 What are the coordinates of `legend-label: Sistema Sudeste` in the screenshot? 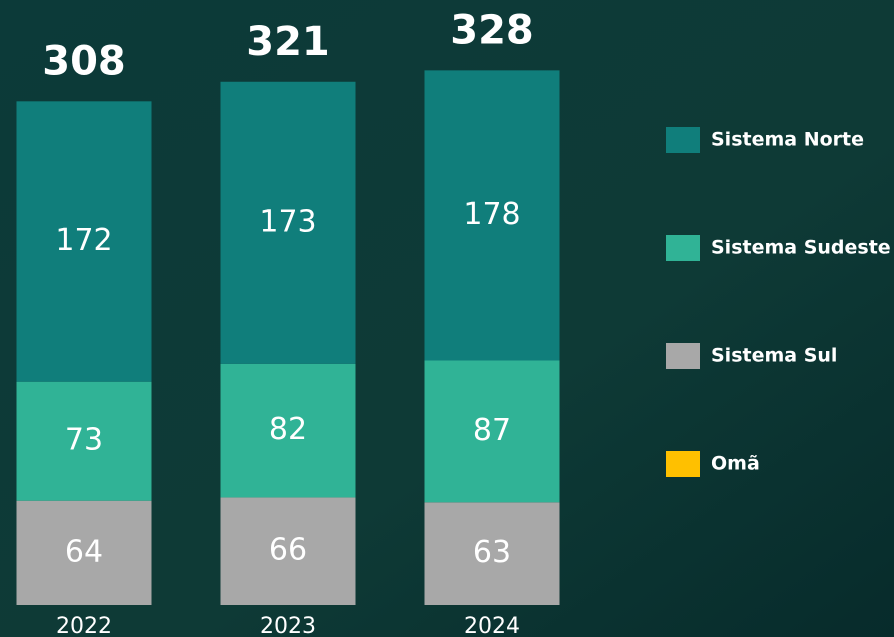 It's located at (801, 248).